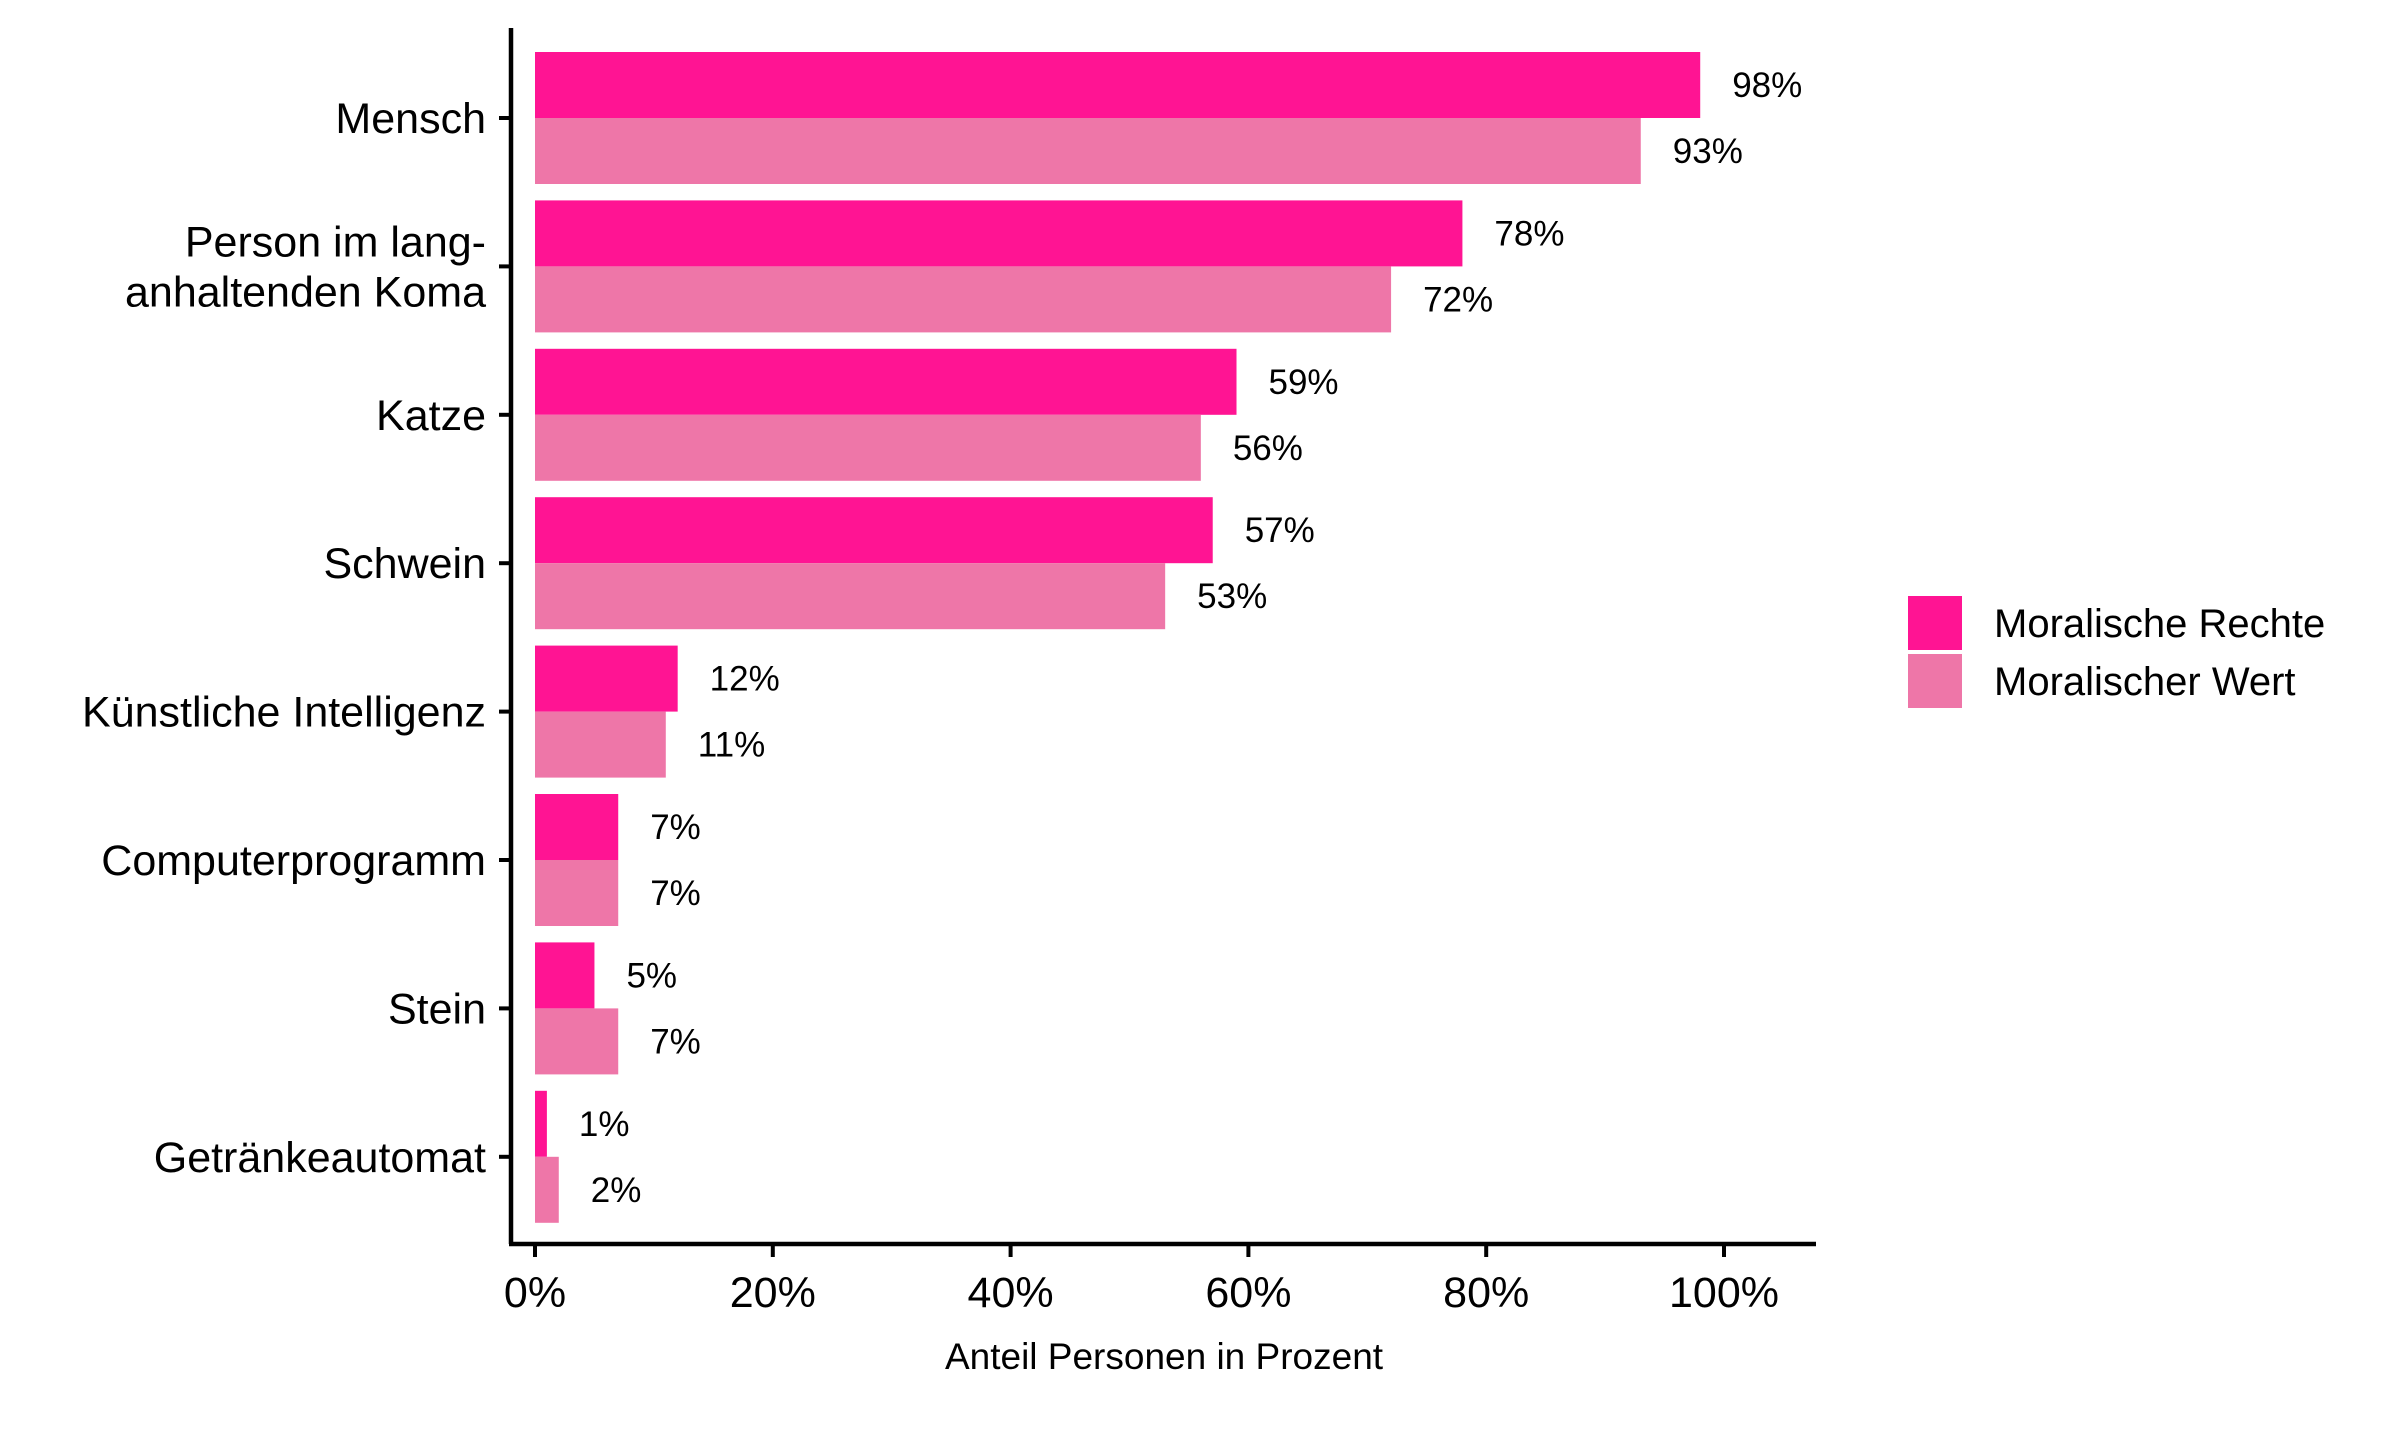 This screenshot has height=1440, width=2400. What do you see at coordinates (604, 1124) in the screenshot?
I see `value-label: 1%` at bounding box center [604, 1124].